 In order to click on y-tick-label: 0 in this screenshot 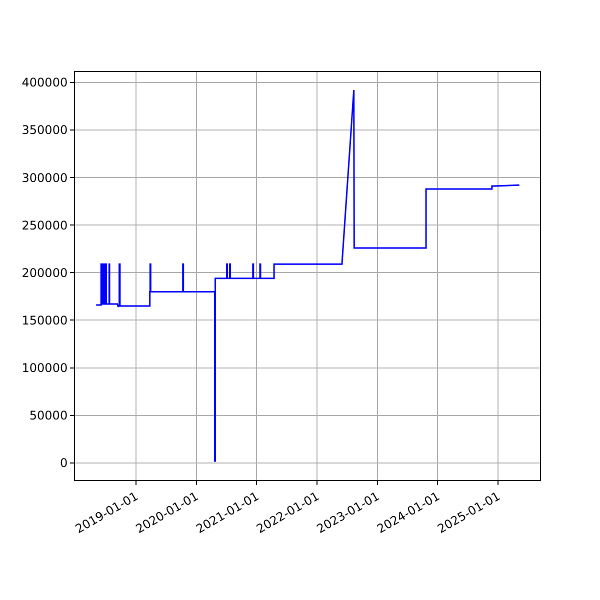, I will do `click(64, 463)`.